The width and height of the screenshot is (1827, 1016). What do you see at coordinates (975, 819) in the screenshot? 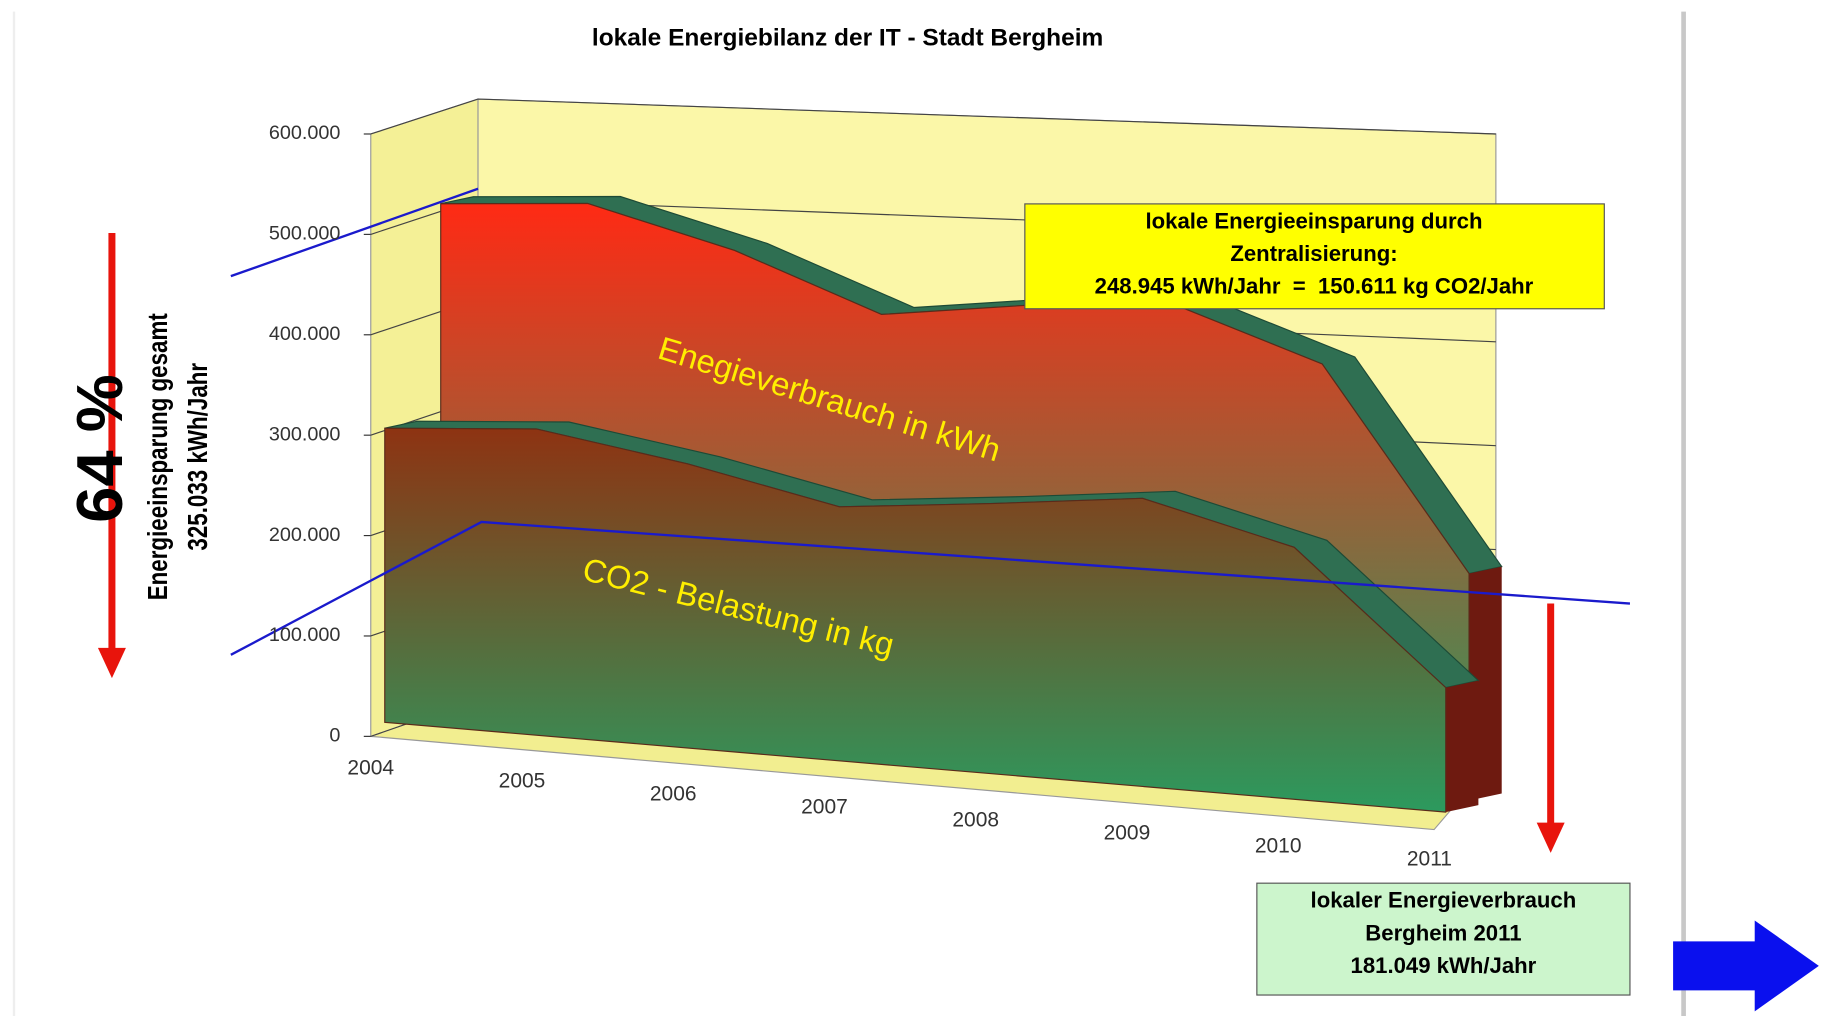
I see `x-tick-label: 2008` at bounding box center [975, 819].